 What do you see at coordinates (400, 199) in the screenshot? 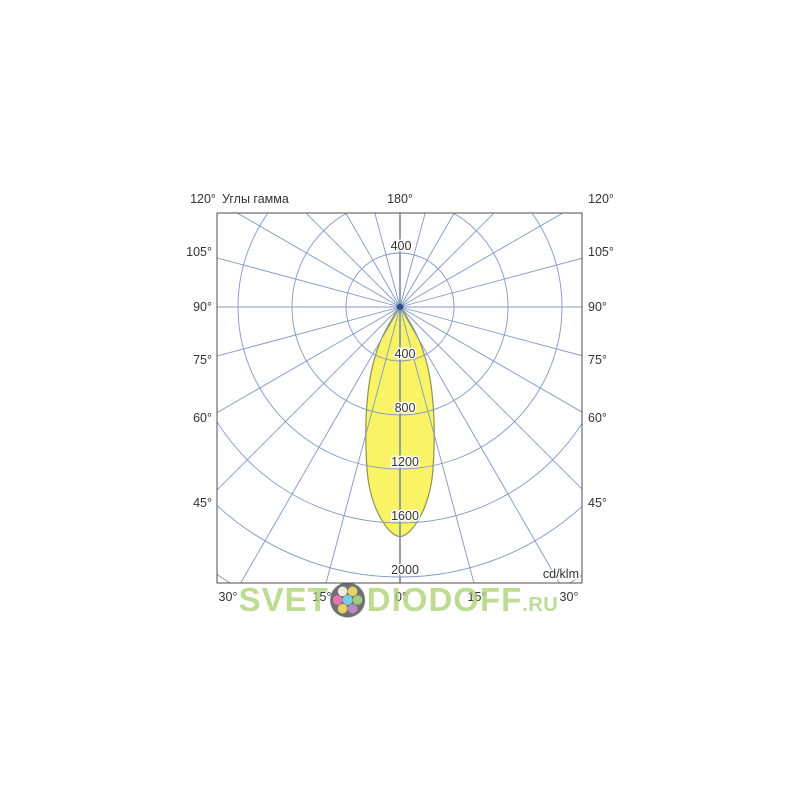
I see `top-angle-label: 180°` at bounding box center [400, 199].